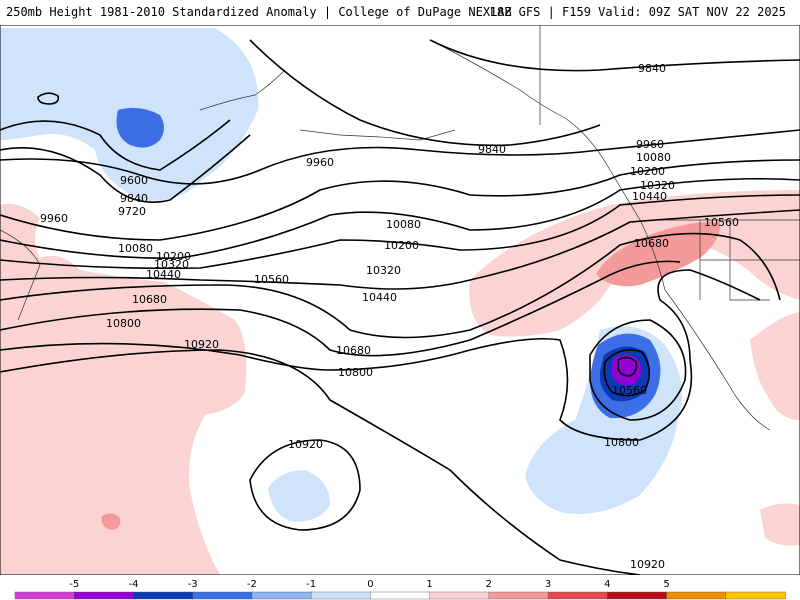 The width and height of the screenshot is (800, 600). What do you see at coordinates (425, 93) in the screenshot?
I see `contour-9840-ak` at bounding box center [425, 93].